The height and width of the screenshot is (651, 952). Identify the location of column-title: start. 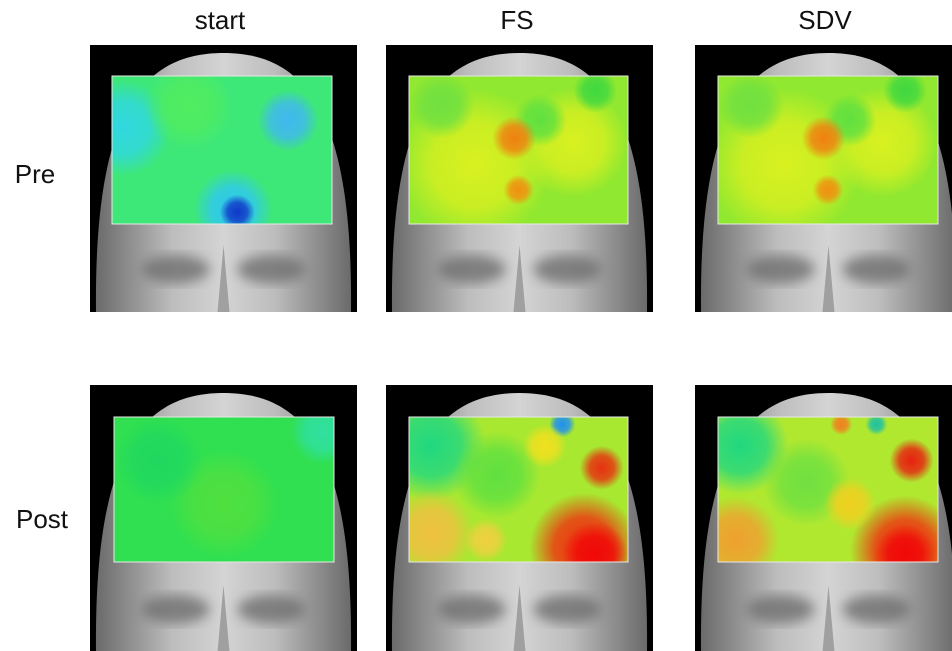
(220, 20).